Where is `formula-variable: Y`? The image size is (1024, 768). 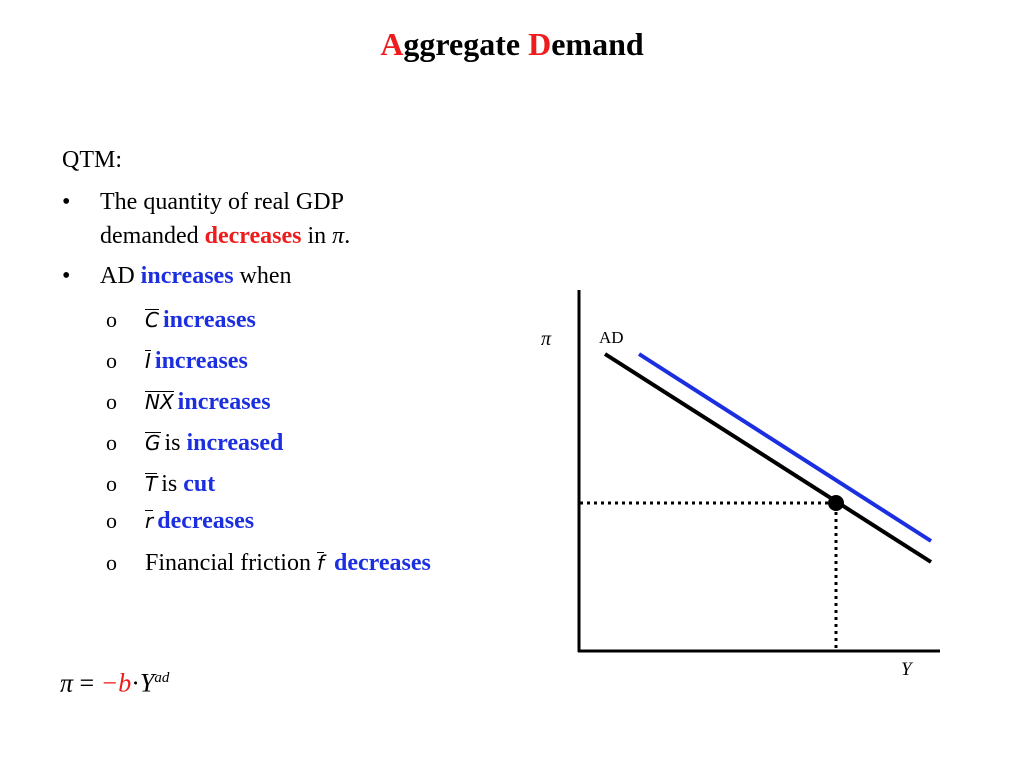
formula-variable: Y is located at coordinates (147, 683).